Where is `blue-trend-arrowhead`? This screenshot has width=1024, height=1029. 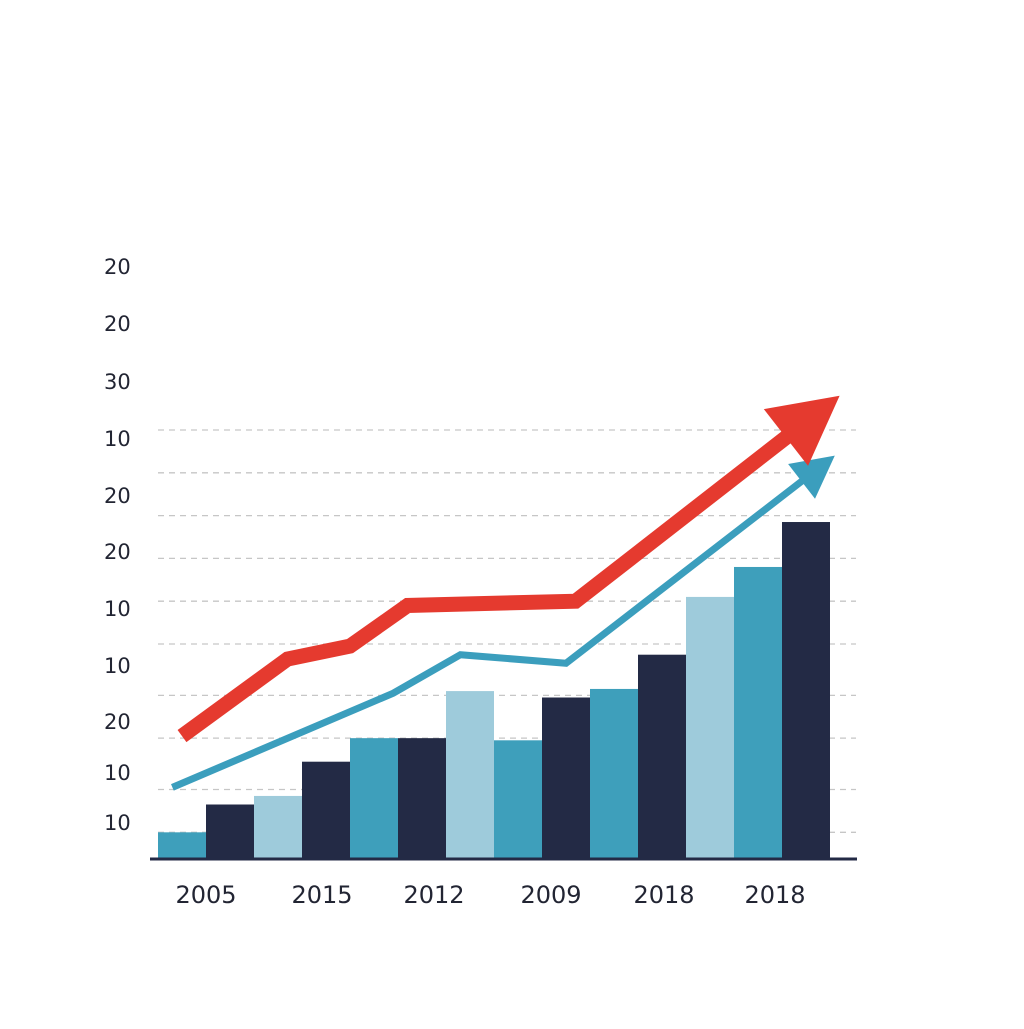
blue-trend-arrowhead is located at coordinates (811, 477).